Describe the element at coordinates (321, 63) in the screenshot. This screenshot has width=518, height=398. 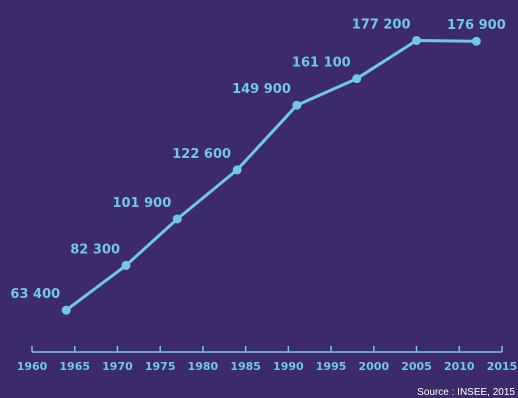
I see `data-label: 161 100` at that location.